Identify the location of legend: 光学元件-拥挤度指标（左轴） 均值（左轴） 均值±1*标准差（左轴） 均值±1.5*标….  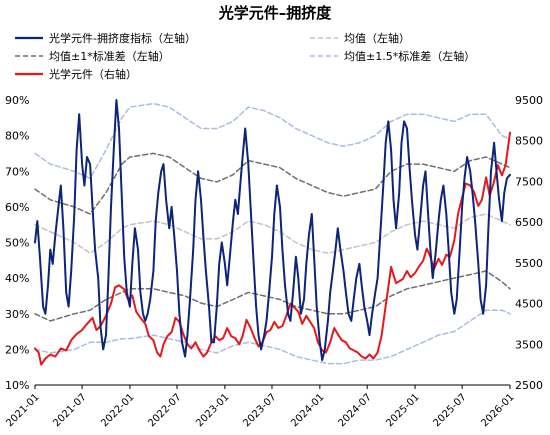
(245, 56).